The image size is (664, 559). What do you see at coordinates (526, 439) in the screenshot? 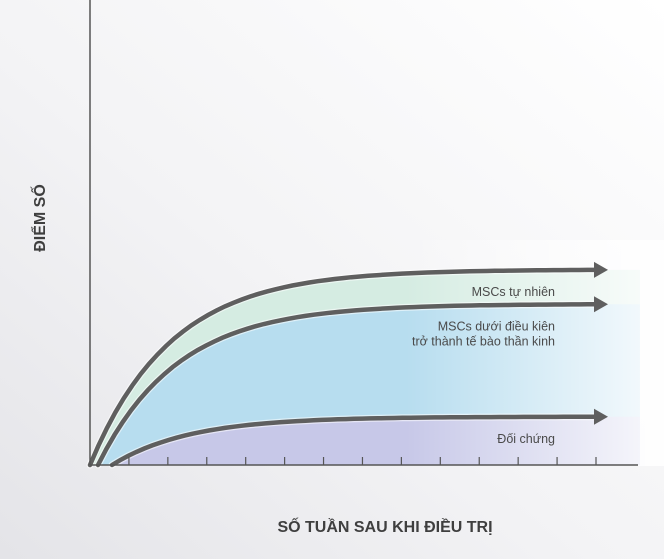
I see `series-label-3-line-1: Đối chứng` at bounding box center [526, 439].